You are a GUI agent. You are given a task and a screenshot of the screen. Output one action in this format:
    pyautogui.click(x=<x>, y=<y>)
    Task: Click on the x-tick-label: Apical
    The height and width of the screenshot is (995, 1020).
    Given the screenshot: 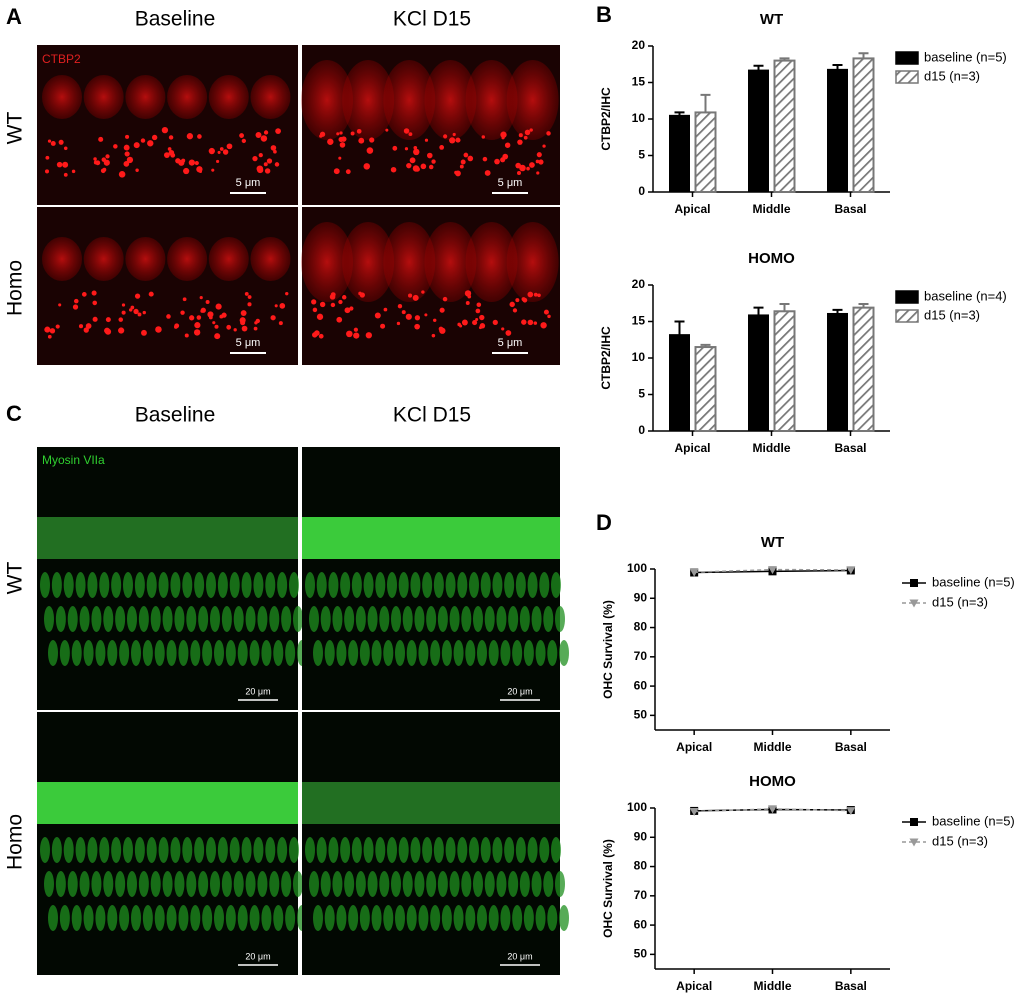 What is the action you would take?
    pyautogui.click(x=694, y=986)
    